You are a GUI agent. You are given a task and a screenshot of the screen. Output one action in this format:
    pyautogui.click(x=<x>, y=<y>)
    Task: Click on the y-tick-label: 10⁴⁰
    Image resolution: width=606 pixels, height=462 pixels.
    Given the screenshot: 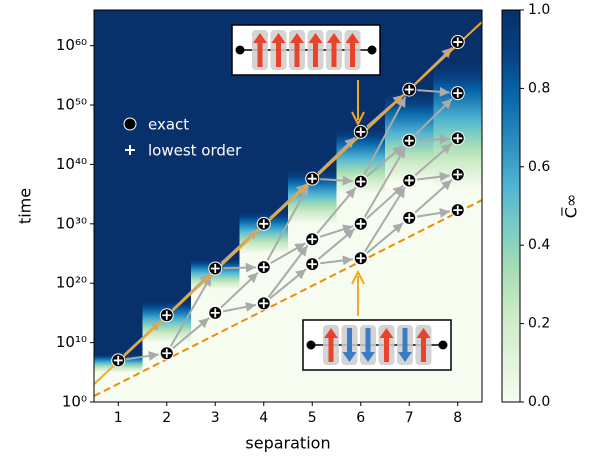 What is the action you would take?
    pyautogui.click(x=71, y=164)
    